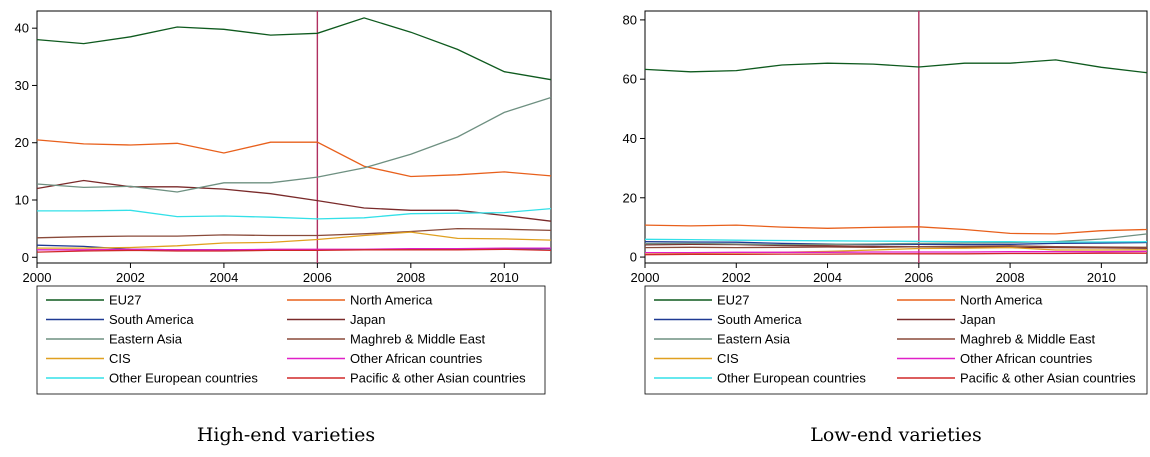  I want to click on y-tick-label: 80, so click(630, 19).